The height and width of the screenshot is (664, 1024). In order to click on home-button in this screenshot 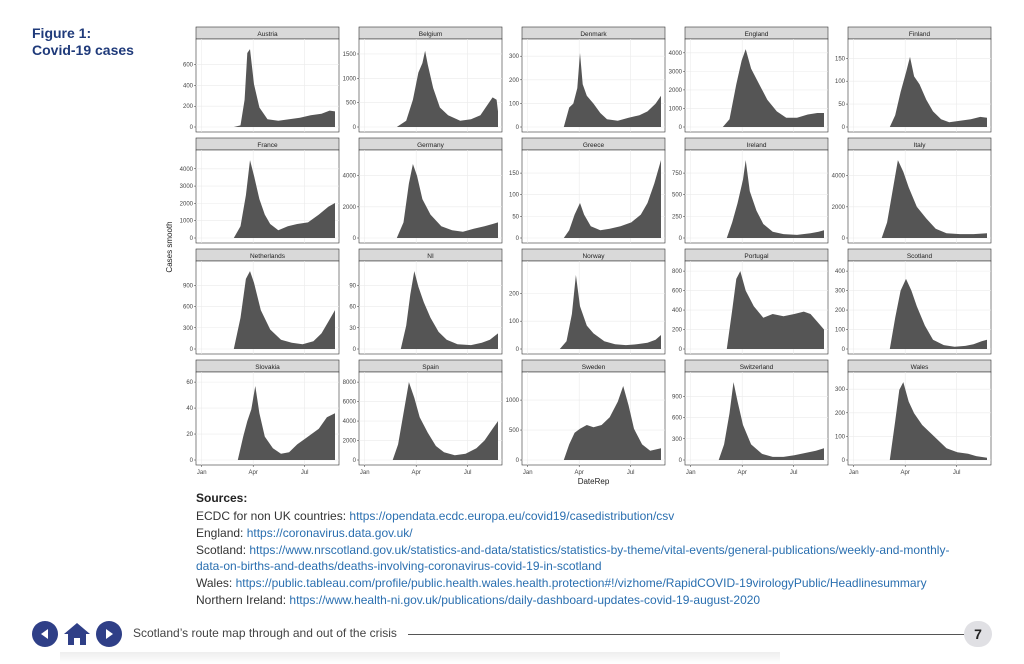, I will do `click(77, 634)`.